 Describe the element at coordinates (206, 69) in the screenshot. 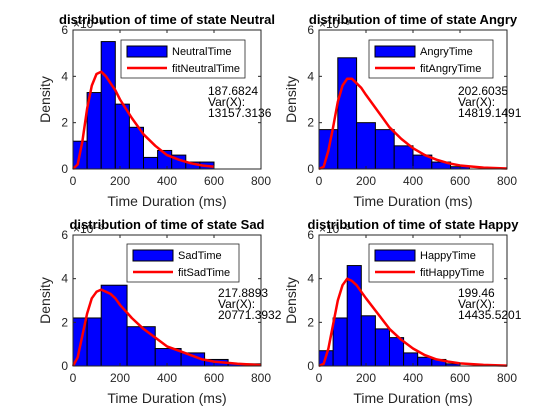

I see `legend-label: fitNeutralTime` at that location.